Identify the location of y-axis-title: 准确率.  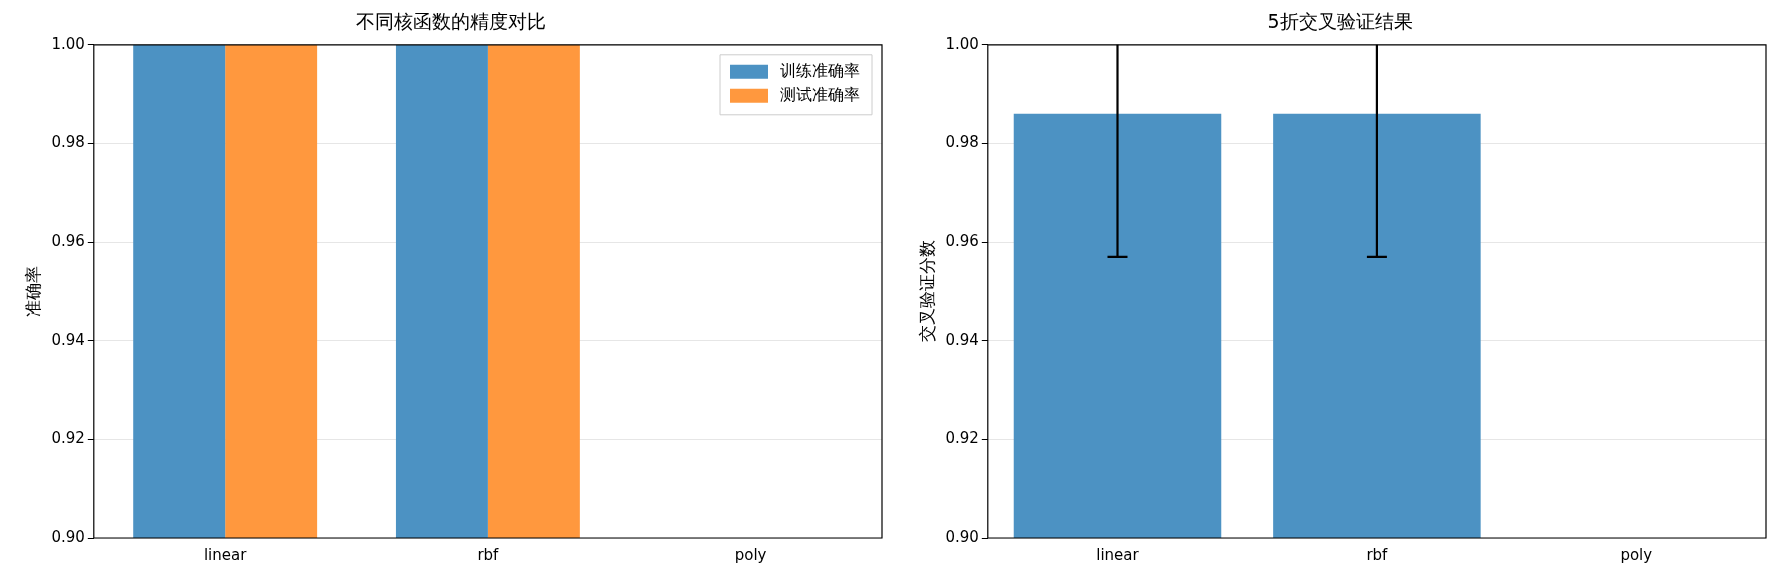
(32, 291).